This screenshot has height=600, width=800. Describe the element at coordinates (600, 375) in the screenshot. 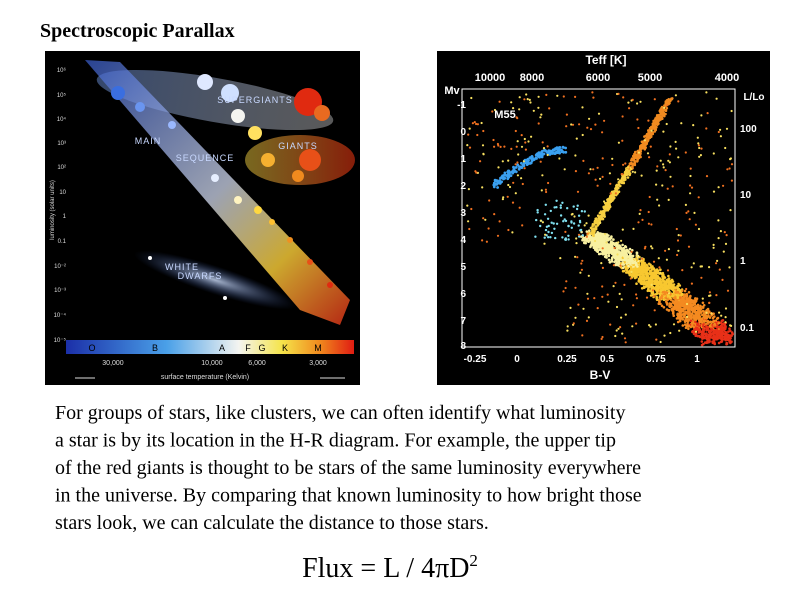

I see `bottom-axis-label: B-V` at that location.